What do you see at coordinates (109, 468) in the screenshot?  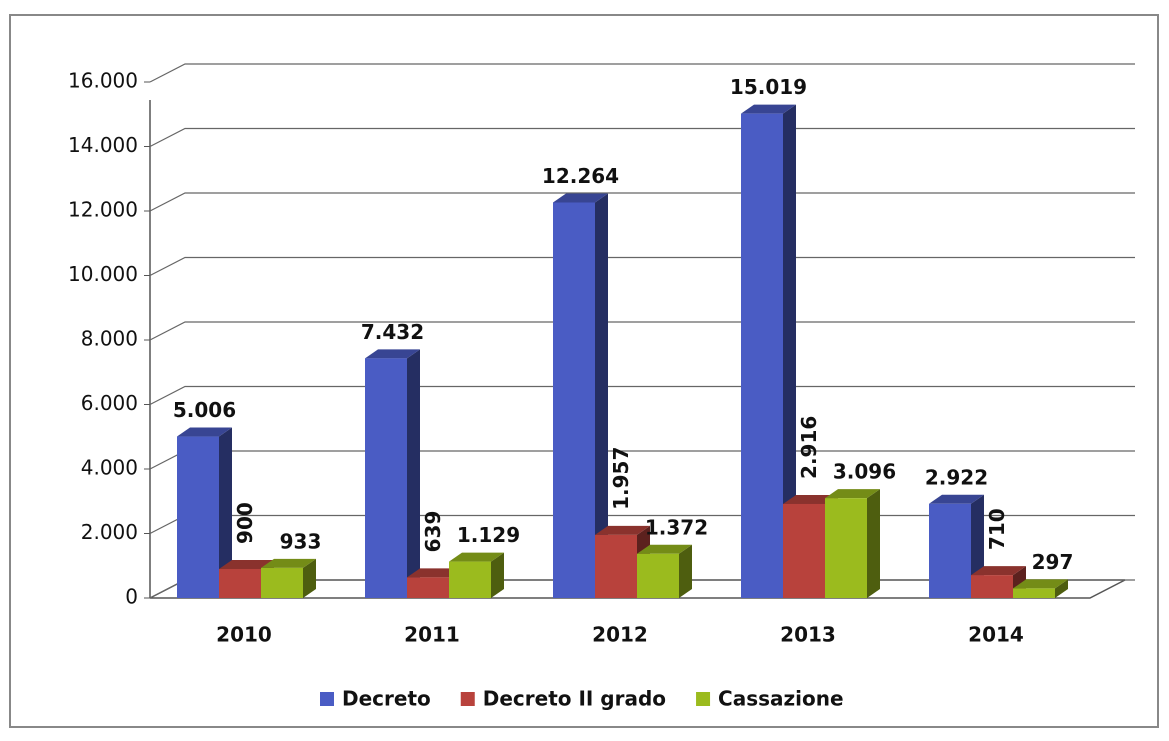 I see `y-tick-label: 4.000` at bounding box center [109, 468].